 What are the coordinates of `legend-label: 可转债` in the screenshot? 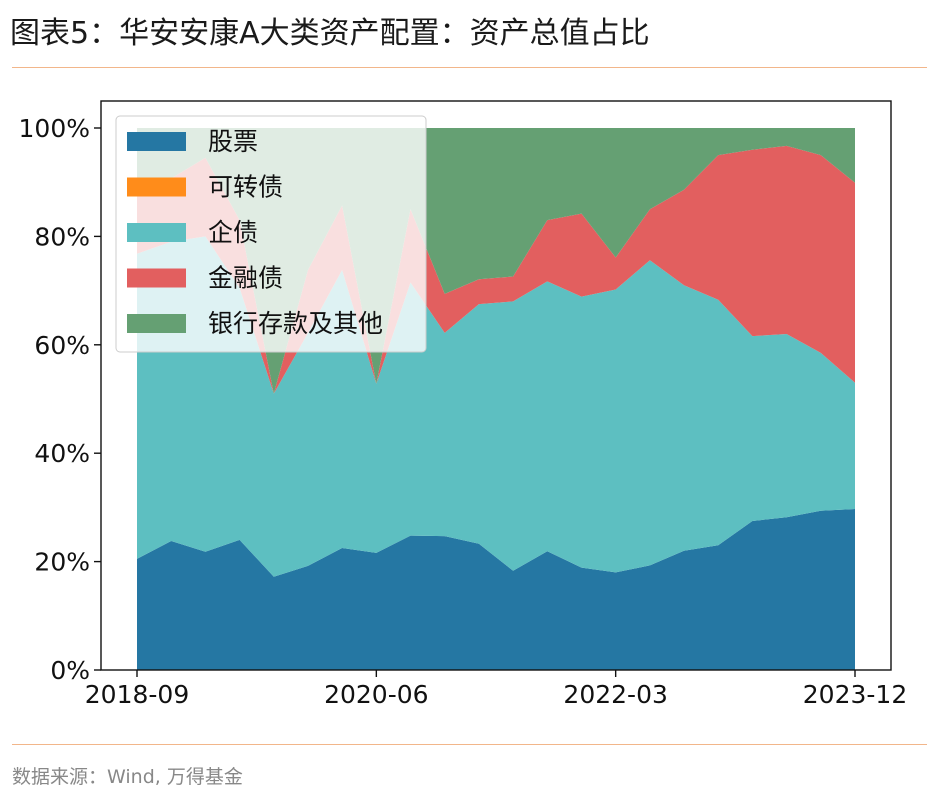 It's located at (245, 187).